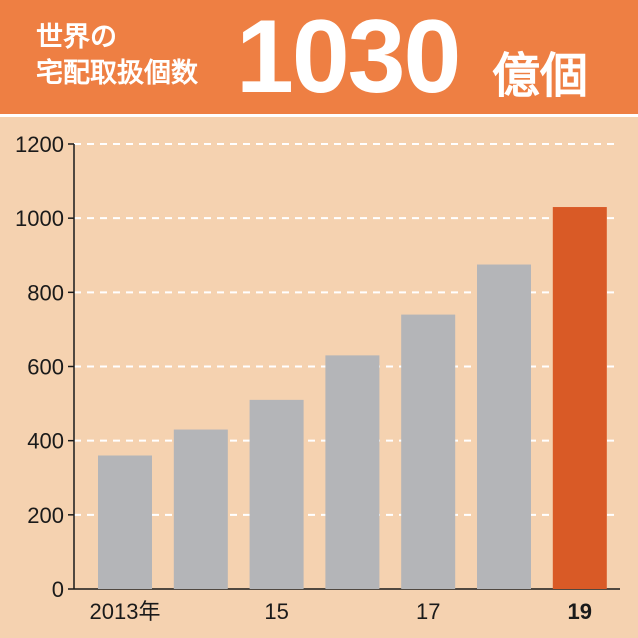 The height and width of the screenshot is (638, 638). Describe the element at coordinates (45, 292) in the screenshot. I see `y-tick-label: 800` at that location.